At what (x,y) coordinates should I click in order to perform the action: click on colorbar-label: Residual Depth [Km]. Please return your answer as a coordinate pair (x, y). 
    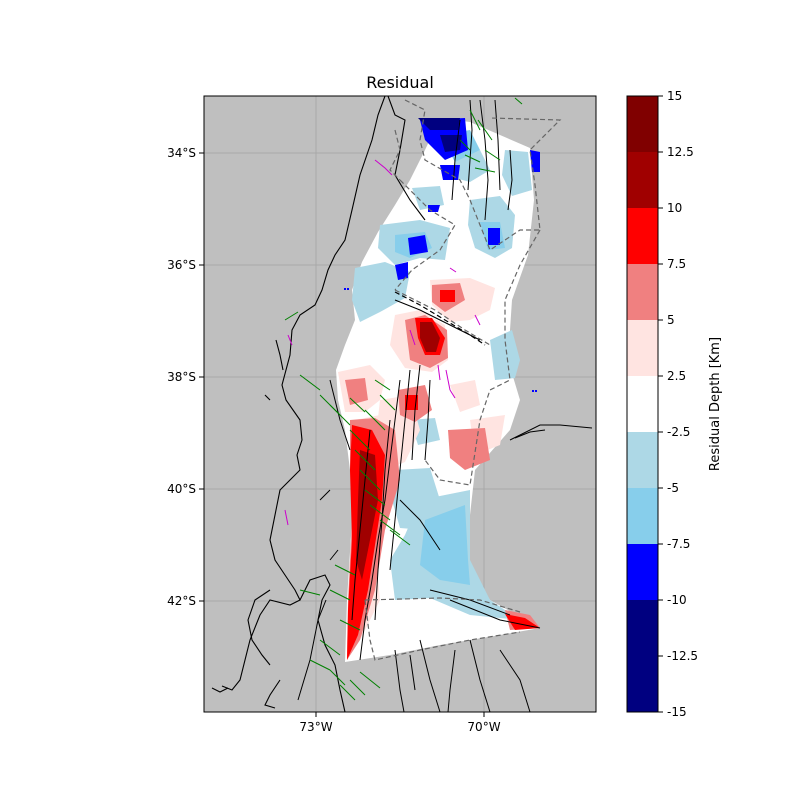
    Looking at the image, I should click on (715, 404).